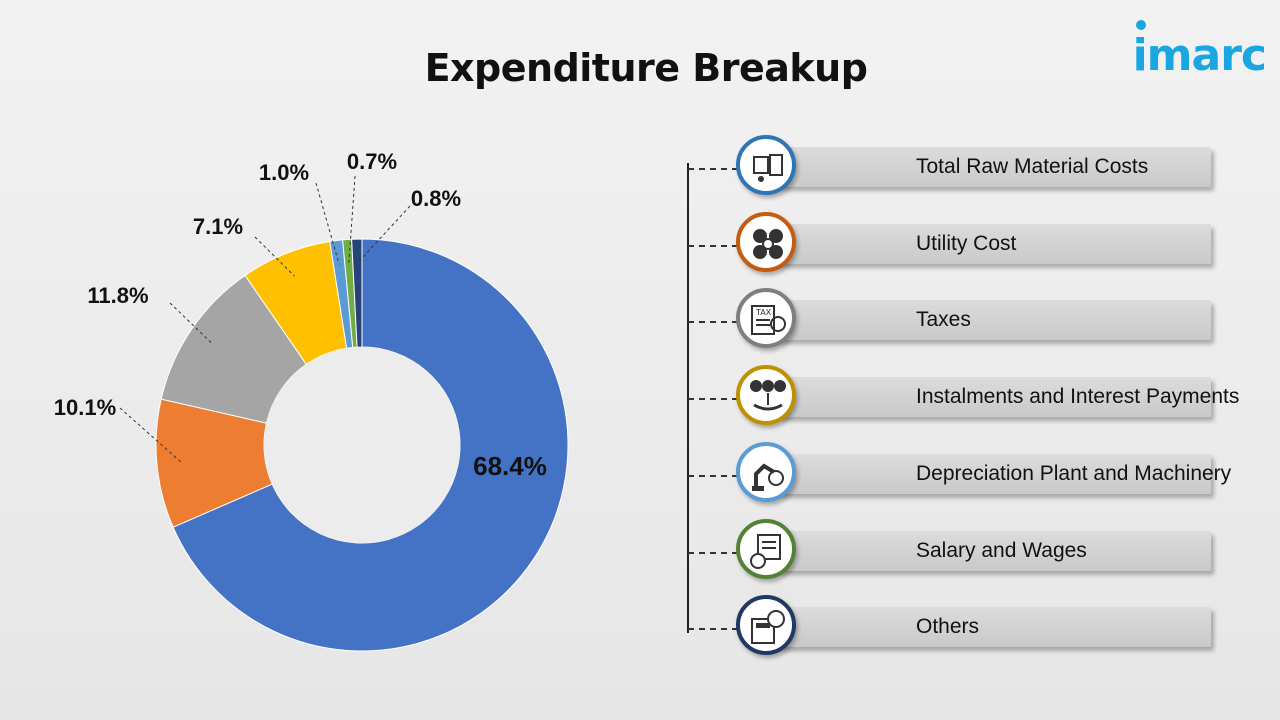  What do you see at coordinates (1074, 473) in the screenshot?
I see `legend-label: Depreciation Plant and Machinery` at bounding box center [1074, 473].